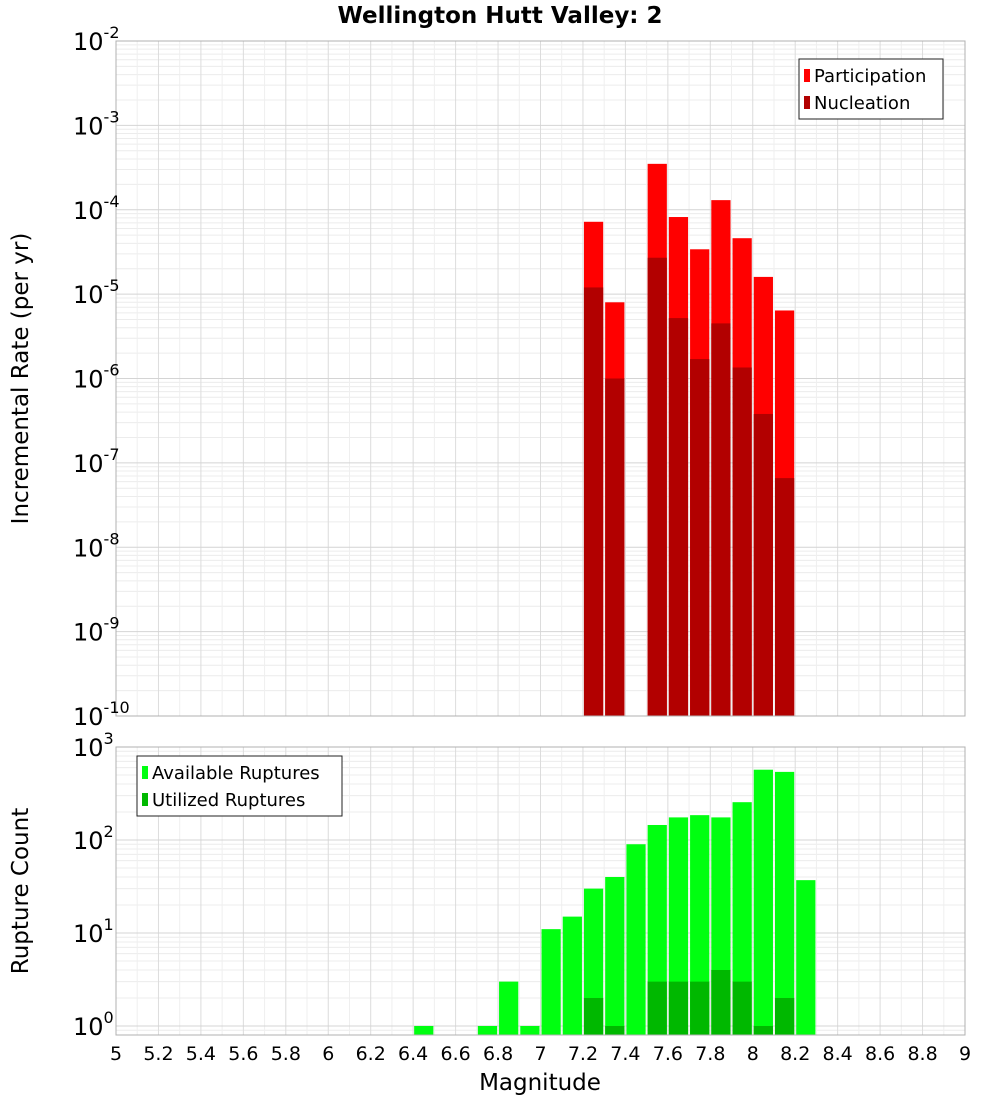 Image resolution: width=1000 pixels, height=1100 pixels. What do you see at coordinates (96, 630) in the screenshot?
I see `y-tick-label: 10⁻⁹` at bounding box center [96, 630].